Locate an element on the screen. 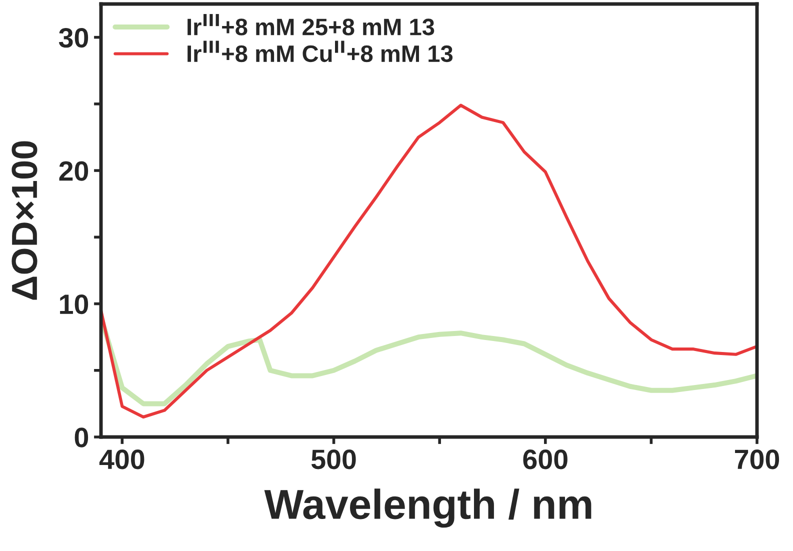  x-tick-label: 400 is located at coordinates (121, 460).